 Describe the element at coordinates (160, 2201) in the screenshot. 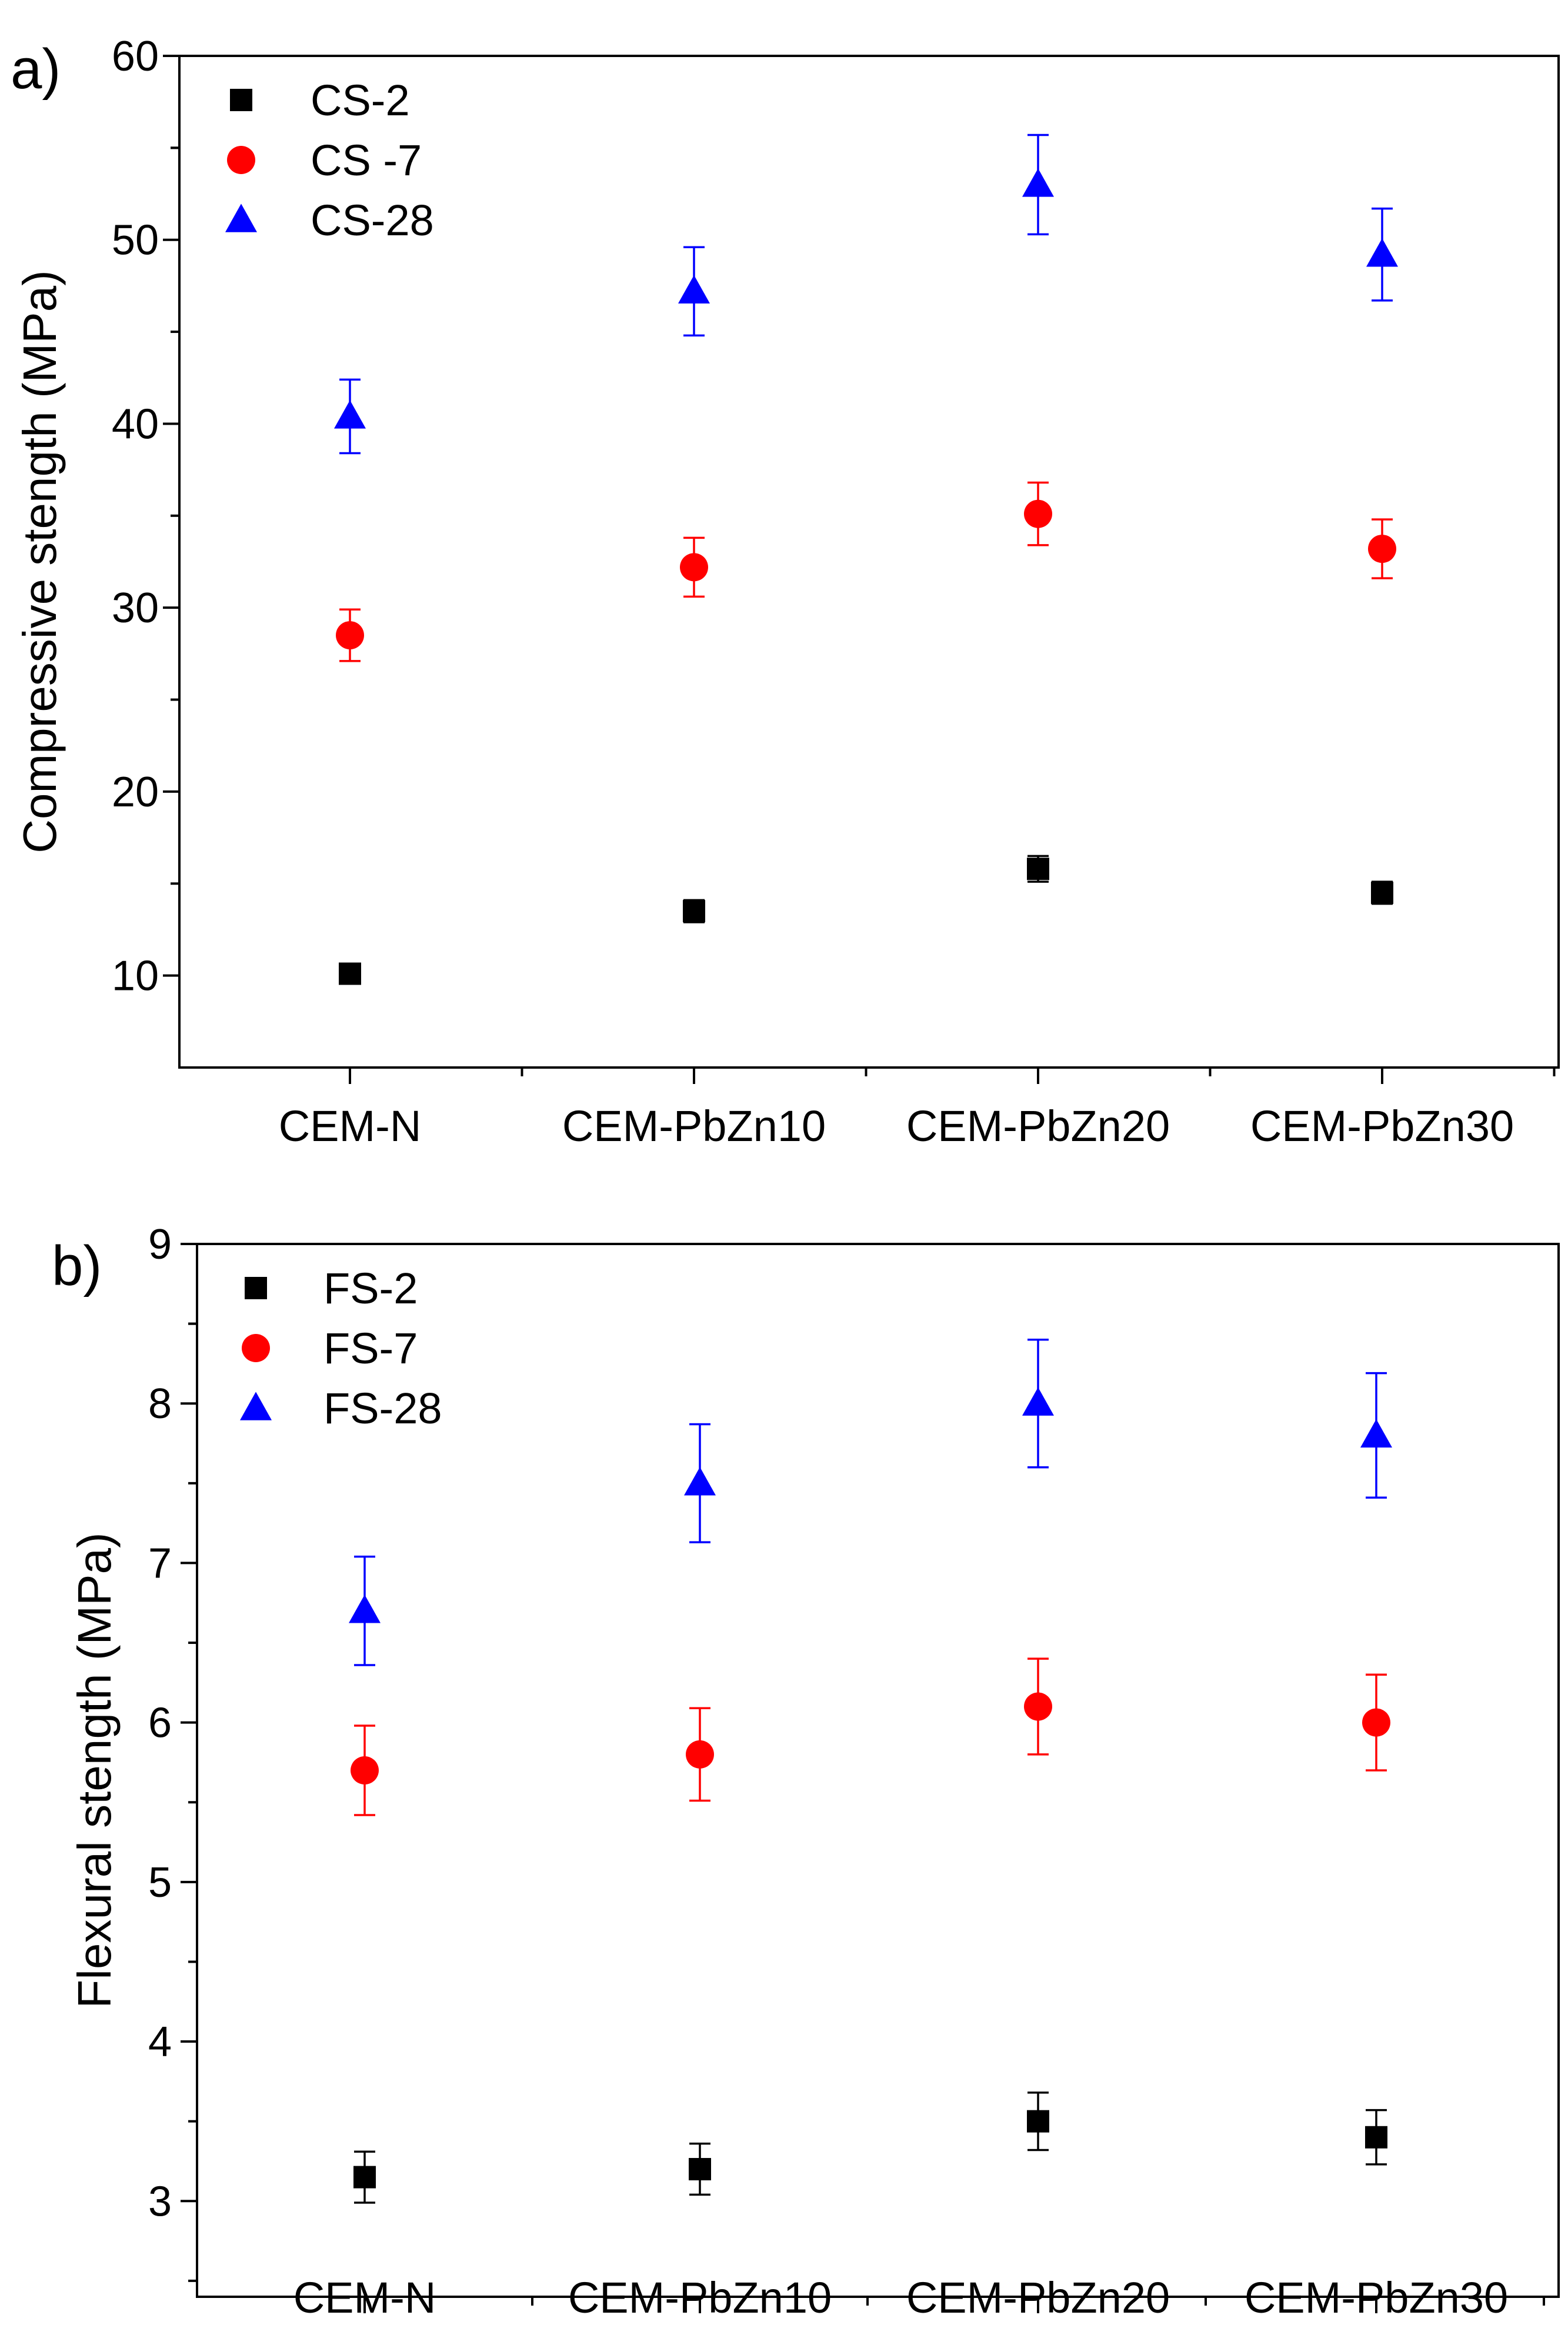

I see `y-tick-label: 3` at that location.